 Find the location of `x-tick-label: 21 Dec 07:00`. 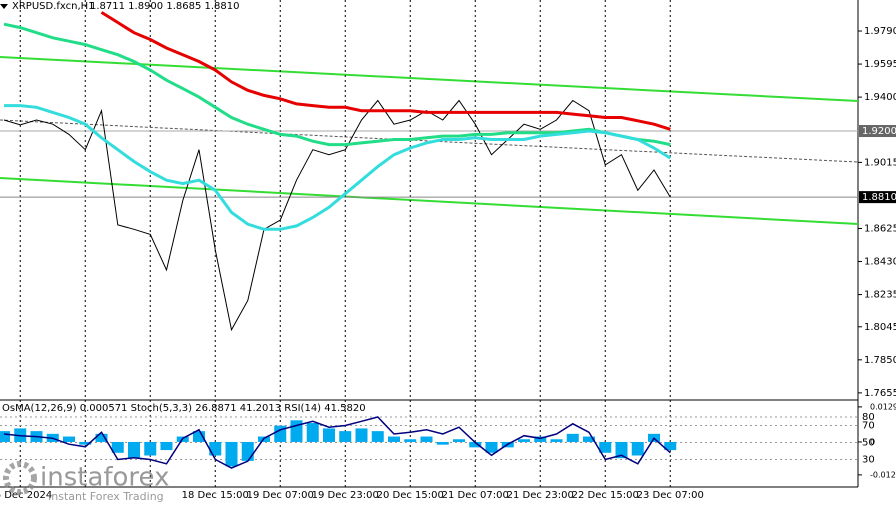

x-tick-label: 21 Dec 07:00 is located at coordinates (475, 495).